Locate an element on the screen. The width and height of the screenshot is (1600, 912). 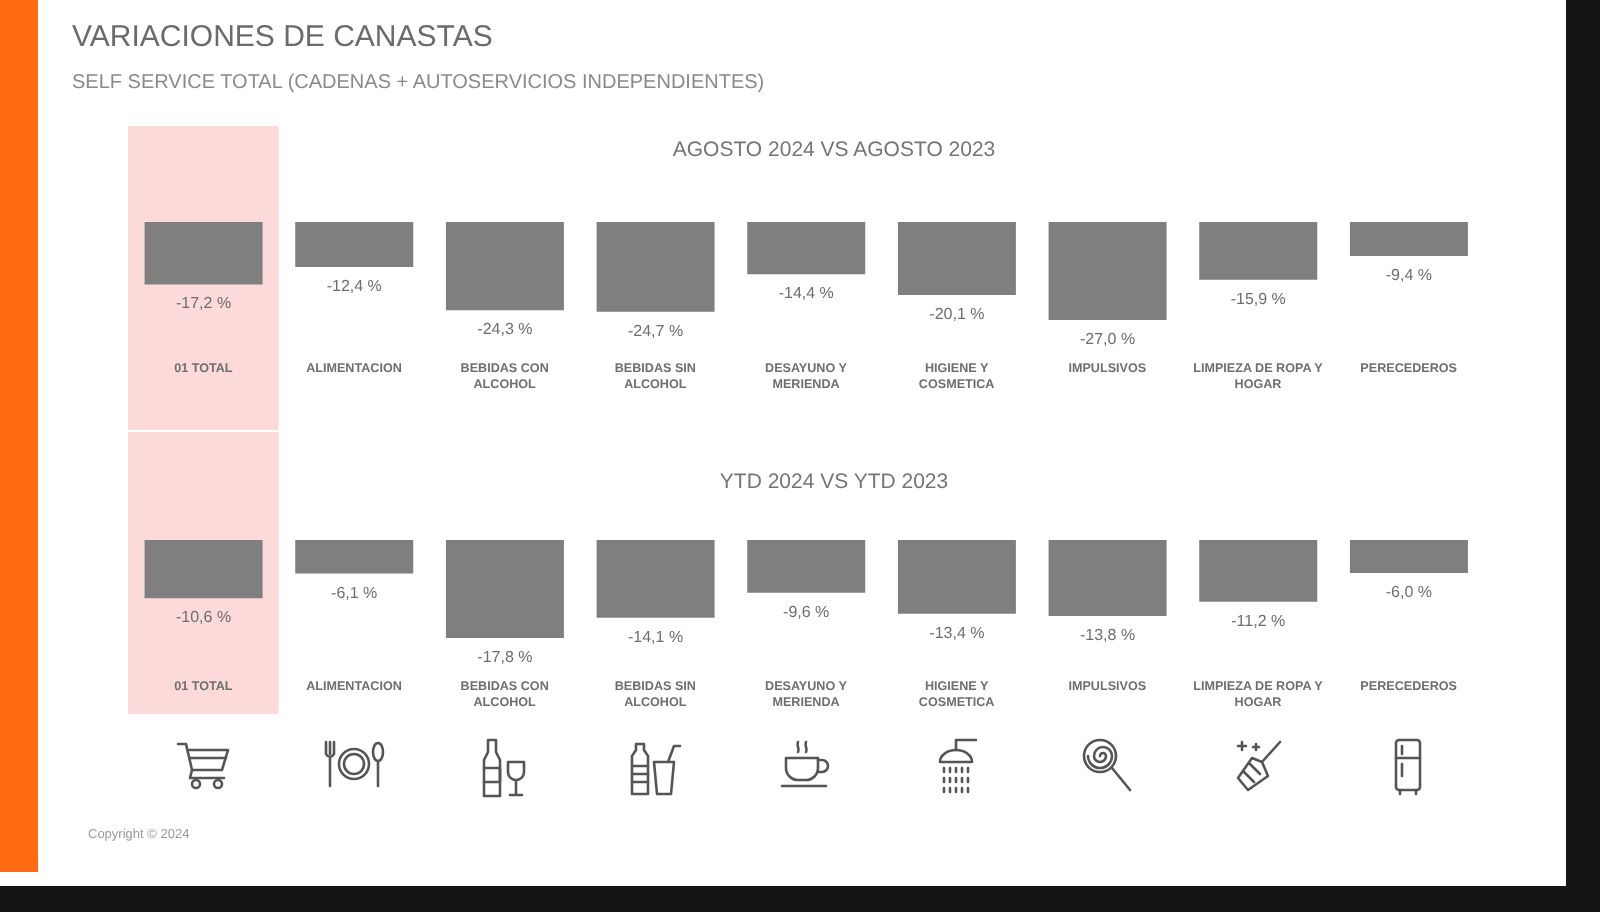
data-label: -6,0 % is located at coordinates (1409, 592).